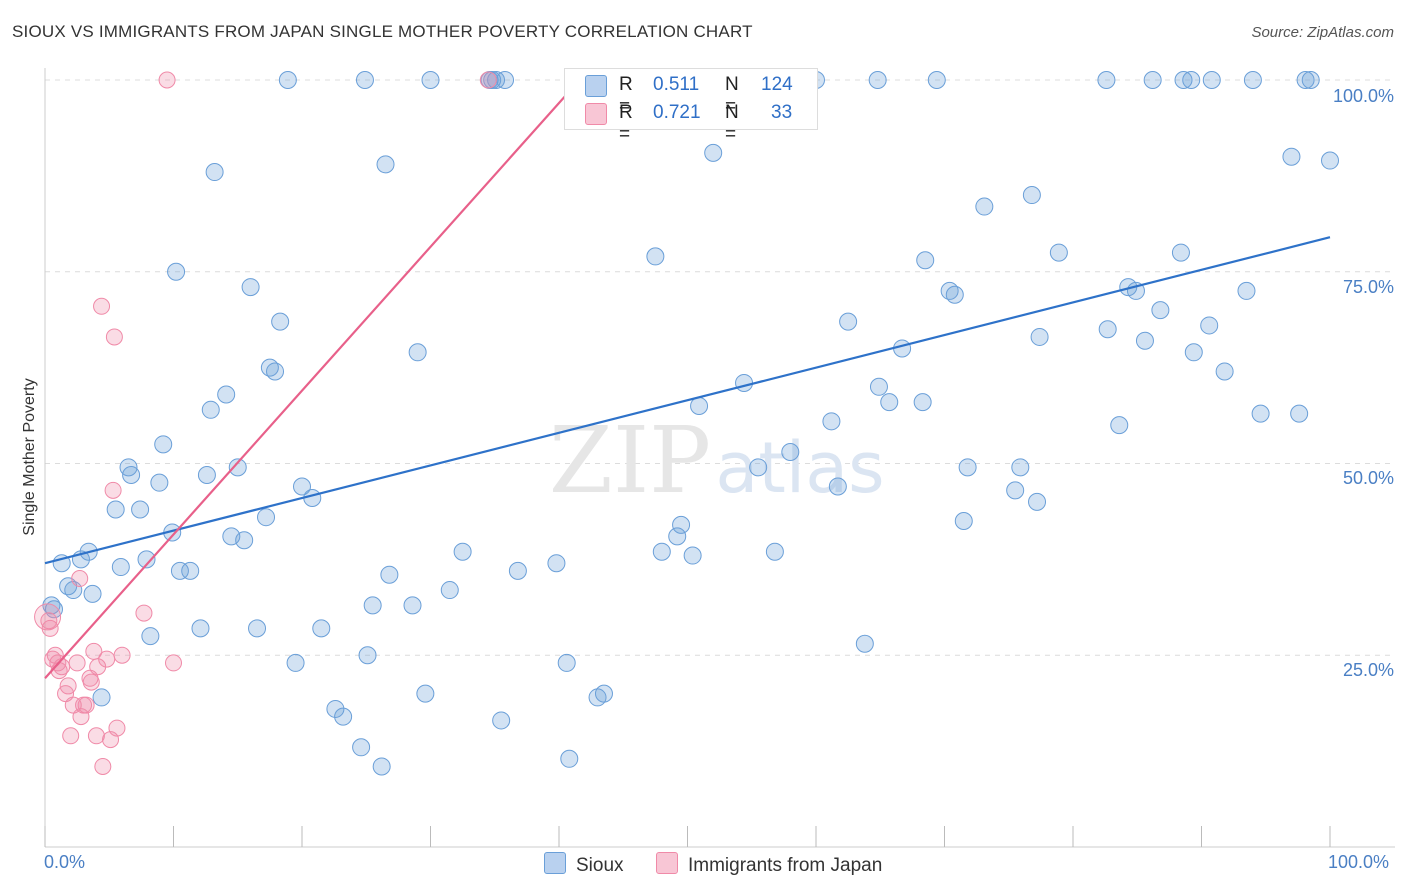 The width and height of the screenshot is (1406, 892). Describe the element at coordinates (676, 84) in the screenshot. I see `stats-sioux-r-value: 0.511` at that location.